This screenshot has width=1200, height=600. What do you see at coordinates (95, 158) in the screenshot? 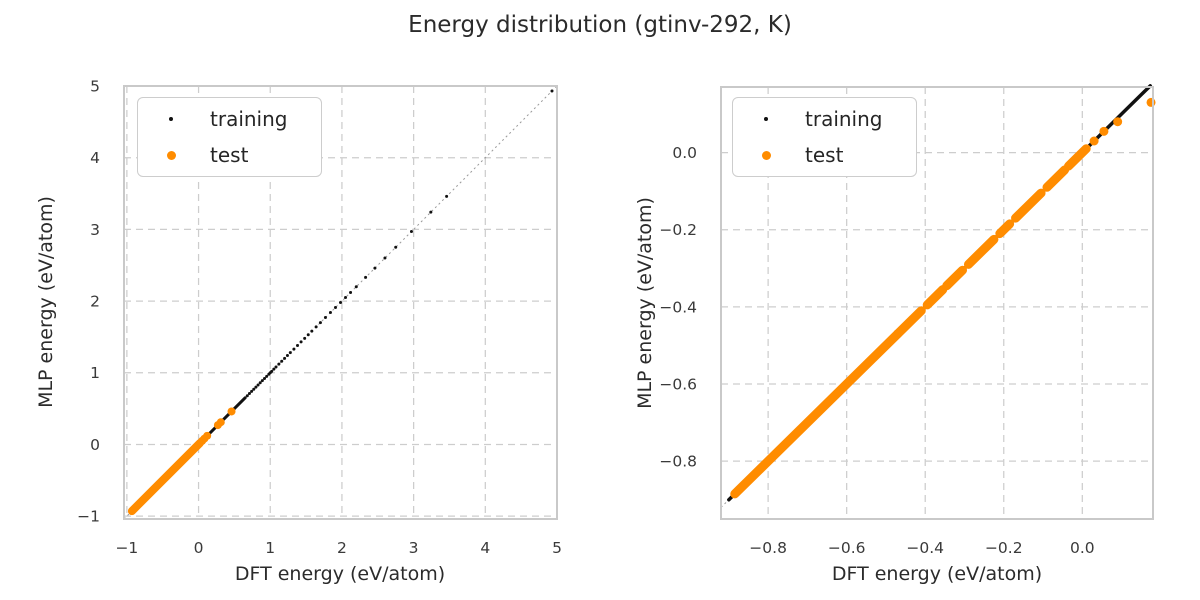
I see `y-tick-label: 4` at bounding box center [95, 158].